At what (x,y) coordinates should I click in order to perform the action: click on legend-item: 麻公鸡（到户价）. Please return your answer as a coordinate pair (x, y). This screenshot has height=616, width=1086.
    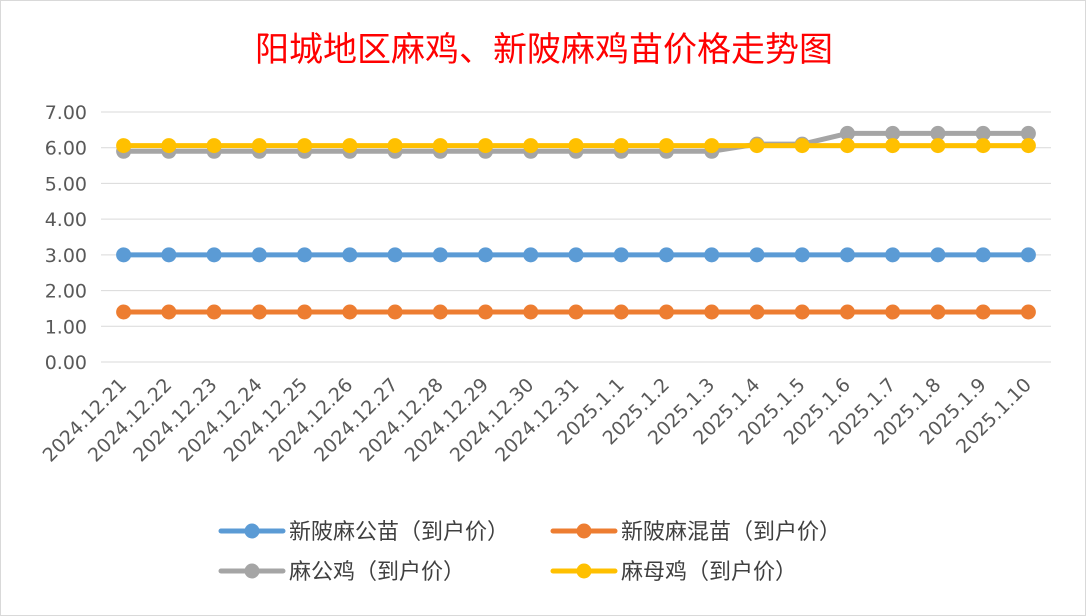
    Looking at the image, I should click on (341, 572).